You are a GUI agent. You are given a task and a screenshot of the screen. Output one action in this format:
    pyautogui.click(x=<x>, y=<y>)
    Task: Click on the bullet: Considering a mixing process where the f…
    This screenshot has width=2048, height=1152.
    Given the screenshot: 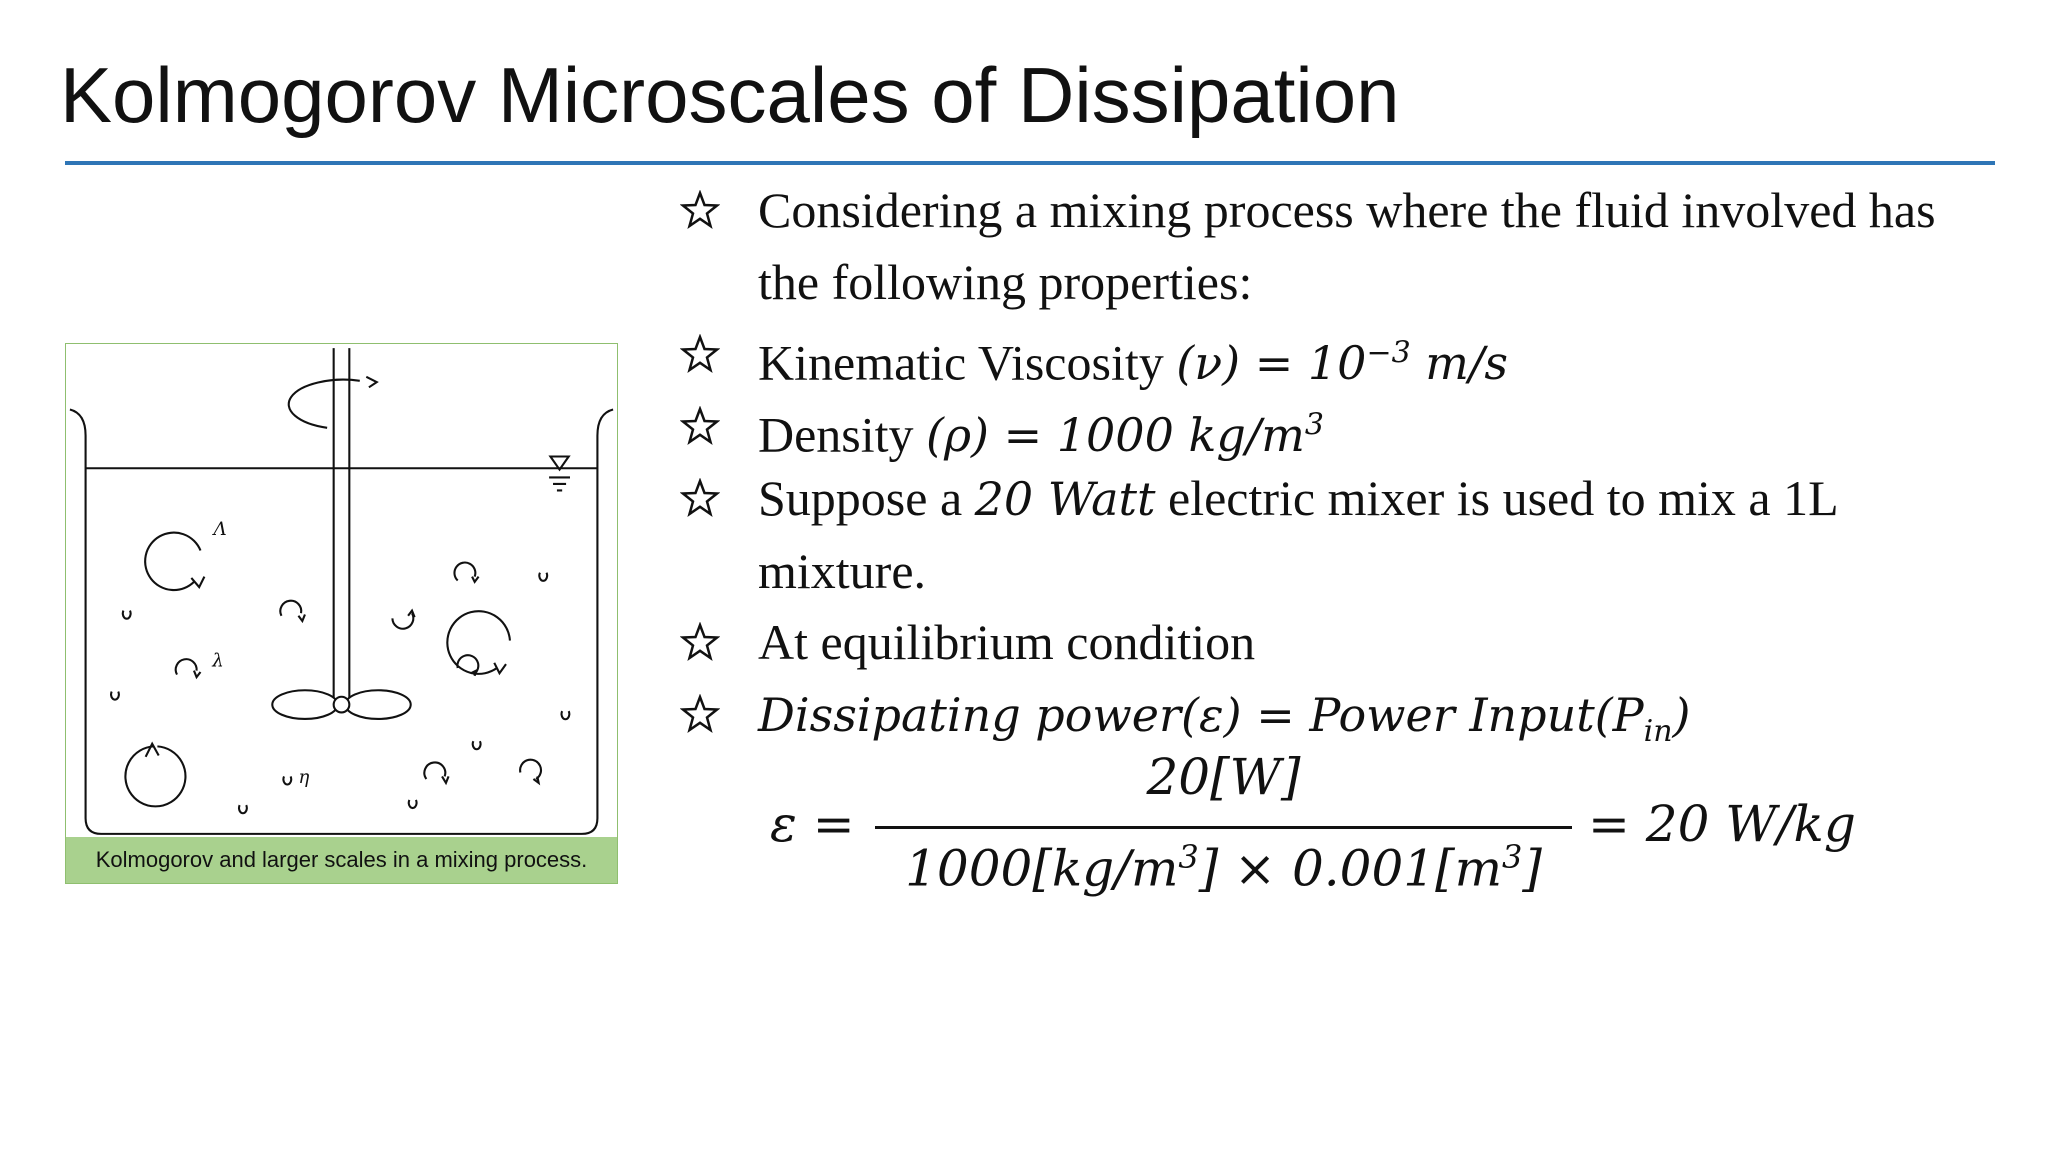 What is the action you would take?
    pyautogui.click(x=1373, y=246)
    